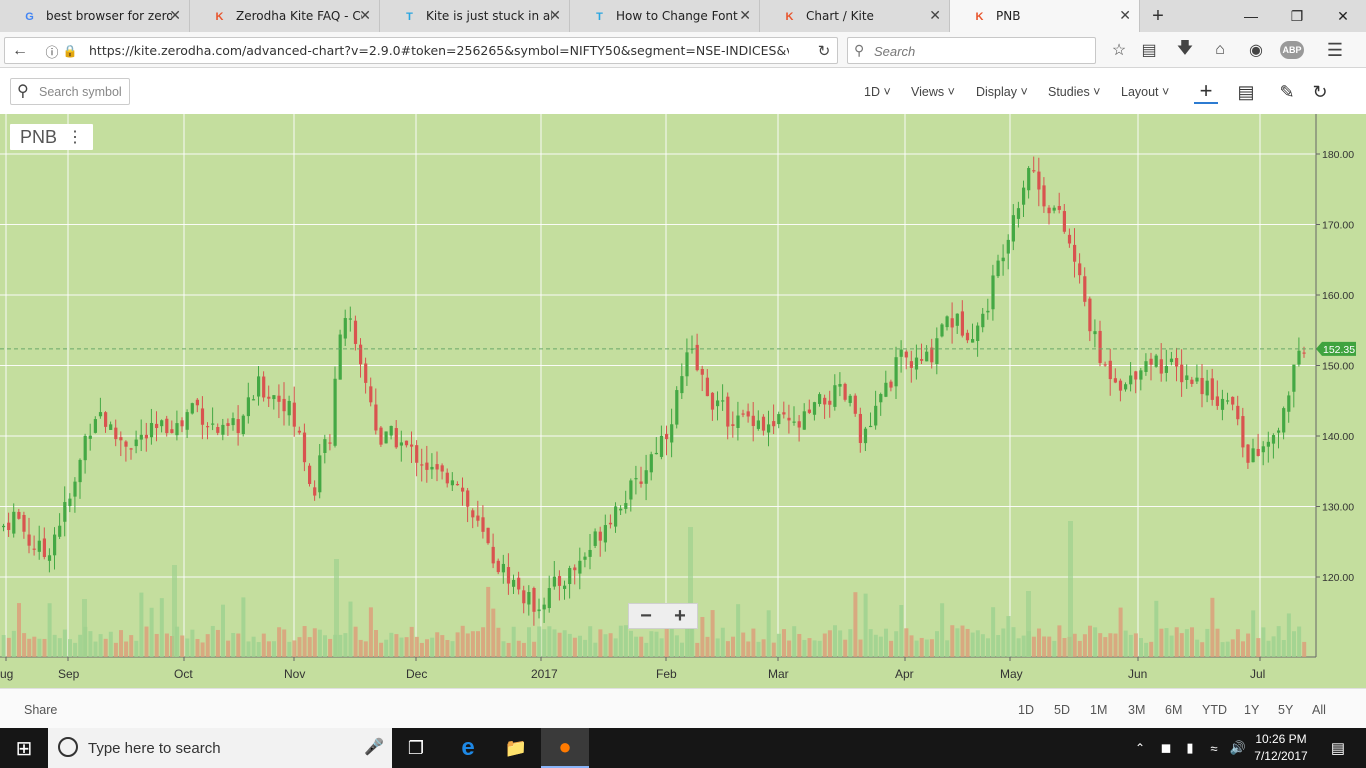  What do you see at coordinates (1338, 748) in the screenshot?
I see `notifications-icon: ▤` at bounding box center [1338, 748].